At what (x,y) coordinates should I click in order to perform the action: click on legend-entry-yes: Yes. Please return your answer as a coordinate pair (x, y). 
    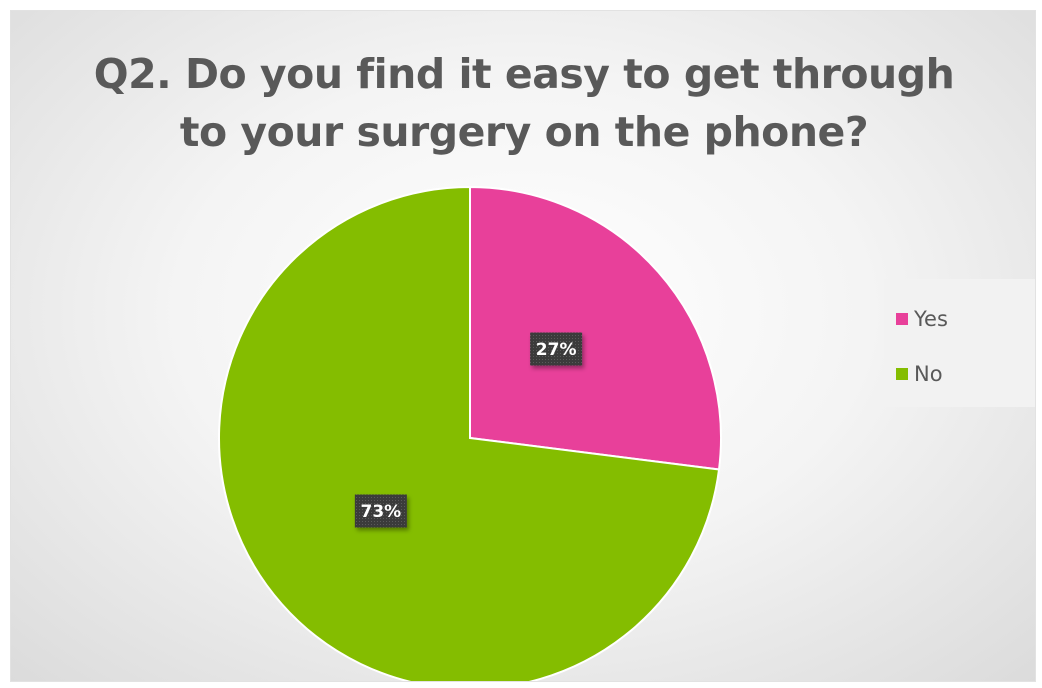
    Looking at the image, I should click on (922, 319).